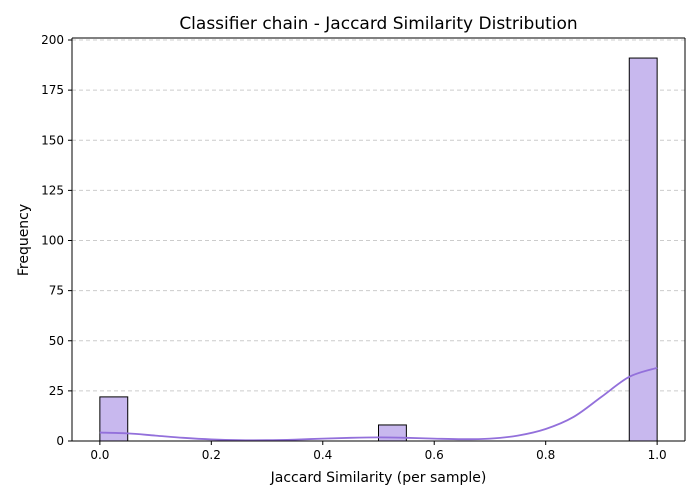 Image resolution: width=700 pixels, height=504 pixels. I want to click on y-tick-label-7: 175, so click(52, 90).